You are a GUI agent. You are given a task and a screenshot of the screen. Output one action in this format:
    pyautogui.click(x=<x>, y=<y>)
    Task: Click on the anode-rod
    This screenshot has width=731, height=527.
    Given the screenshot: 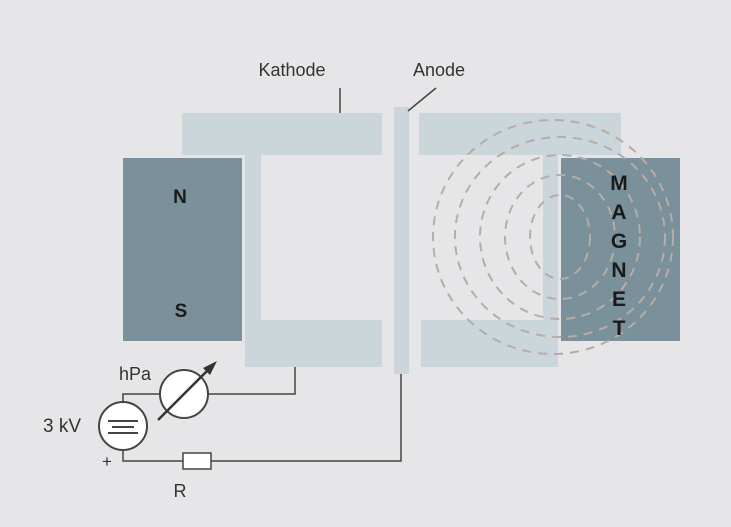 What is the action you would take?
    pyautogui.click(x=401, y=240)
    